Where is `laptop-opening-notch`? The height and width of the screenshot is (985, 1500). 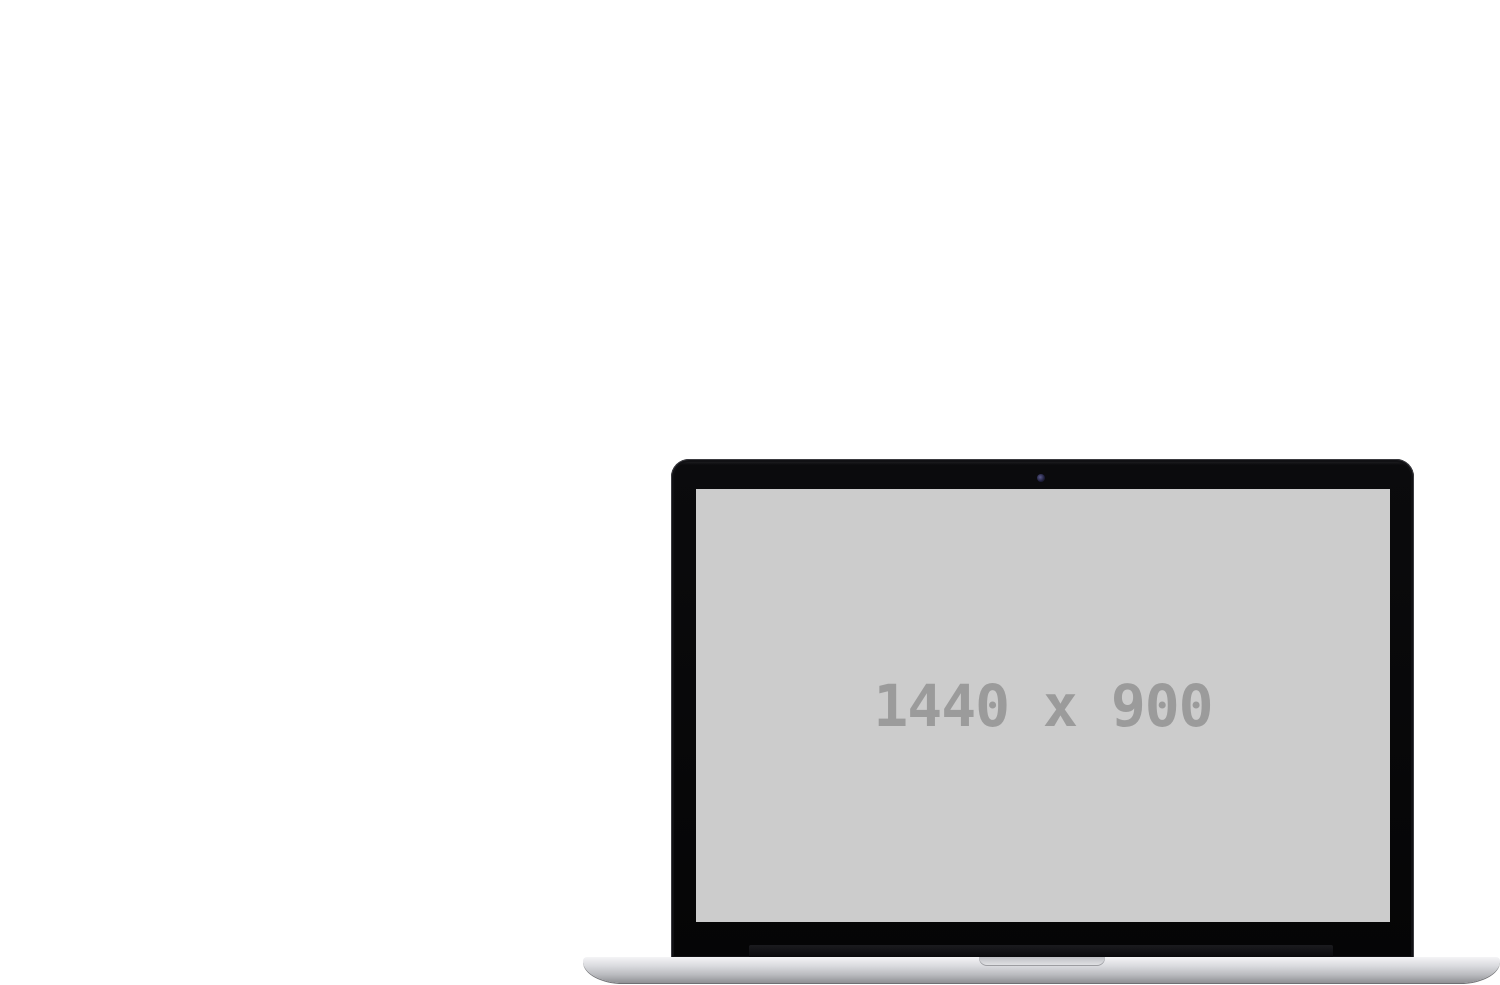
laptop-opening-notch is located at coordinates (1042, 961).